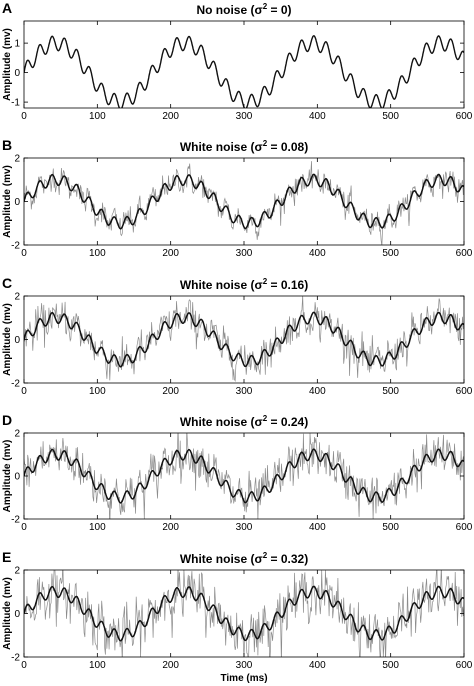 Image resolution: width=474 pixels, height=686 pixels. What do you see at coordinates (6, 557) in the screenshot?
I see `panel-letter: E` at bounding box center [6, 557].